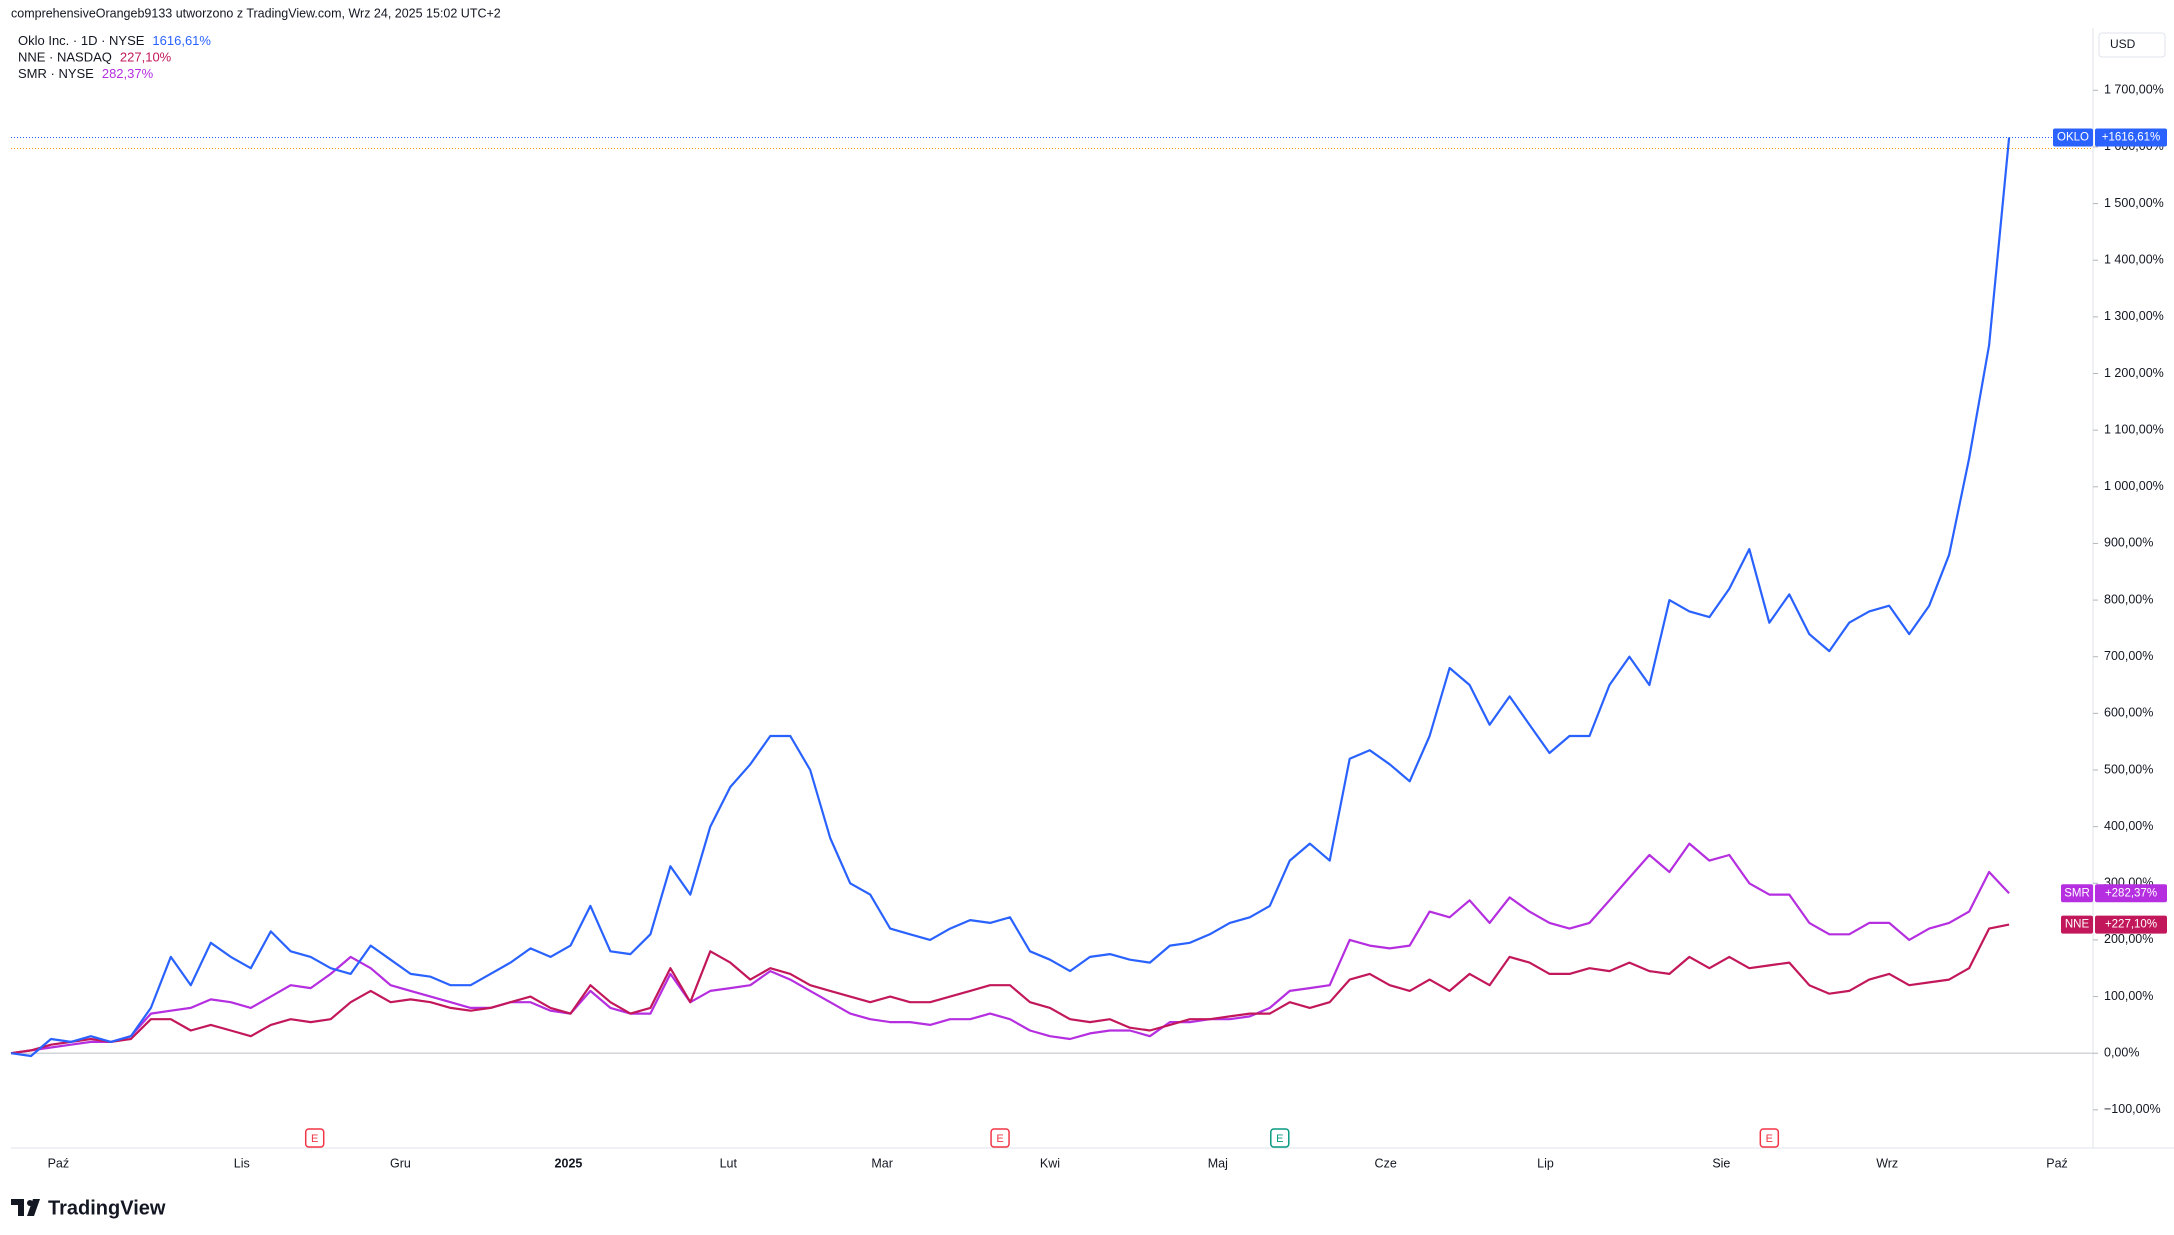 The image size is (2174, 1235). I want to click on x-tick-label: 2025, so click(569, 1163).